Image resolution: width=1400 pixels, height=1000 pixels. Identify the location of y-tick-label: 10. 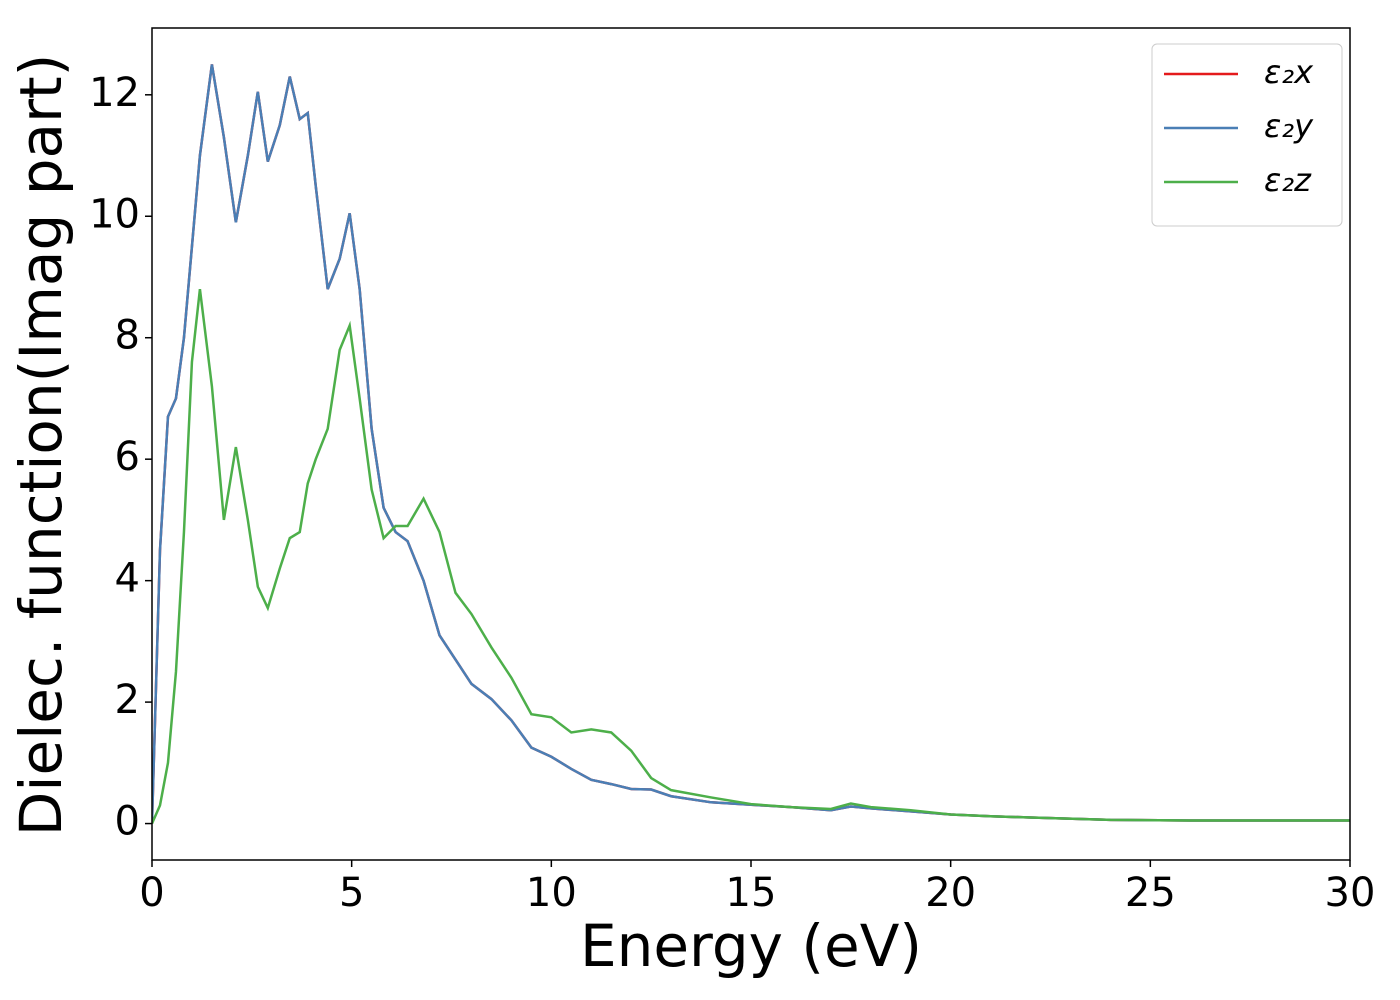
(114, 214).